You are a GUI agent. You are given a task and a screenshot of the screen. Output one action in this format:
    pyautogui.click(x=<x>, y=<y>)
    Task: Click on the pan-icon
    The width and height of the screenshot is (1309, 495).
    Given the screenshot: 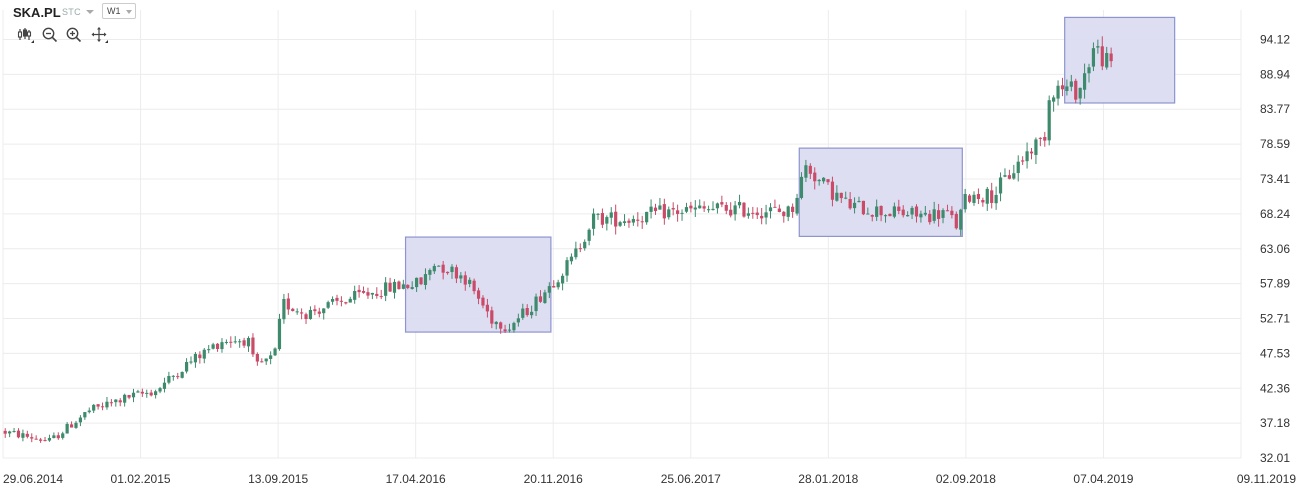 What is the action you would take?
    pyautogui.click(x=99, y=35)
    